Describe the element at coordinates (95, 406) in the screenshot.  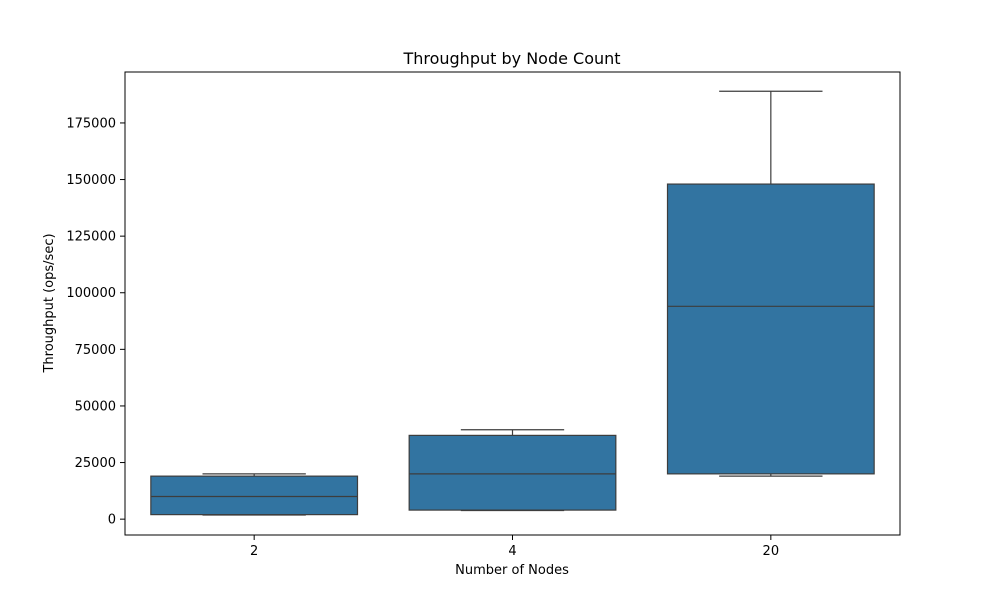
I see `y-tick-label: 50000` at that location.